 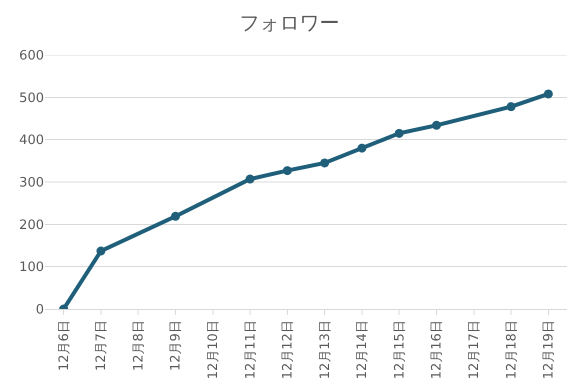 I want to click on y-tick-label: 400, so click(x=31, y=140).